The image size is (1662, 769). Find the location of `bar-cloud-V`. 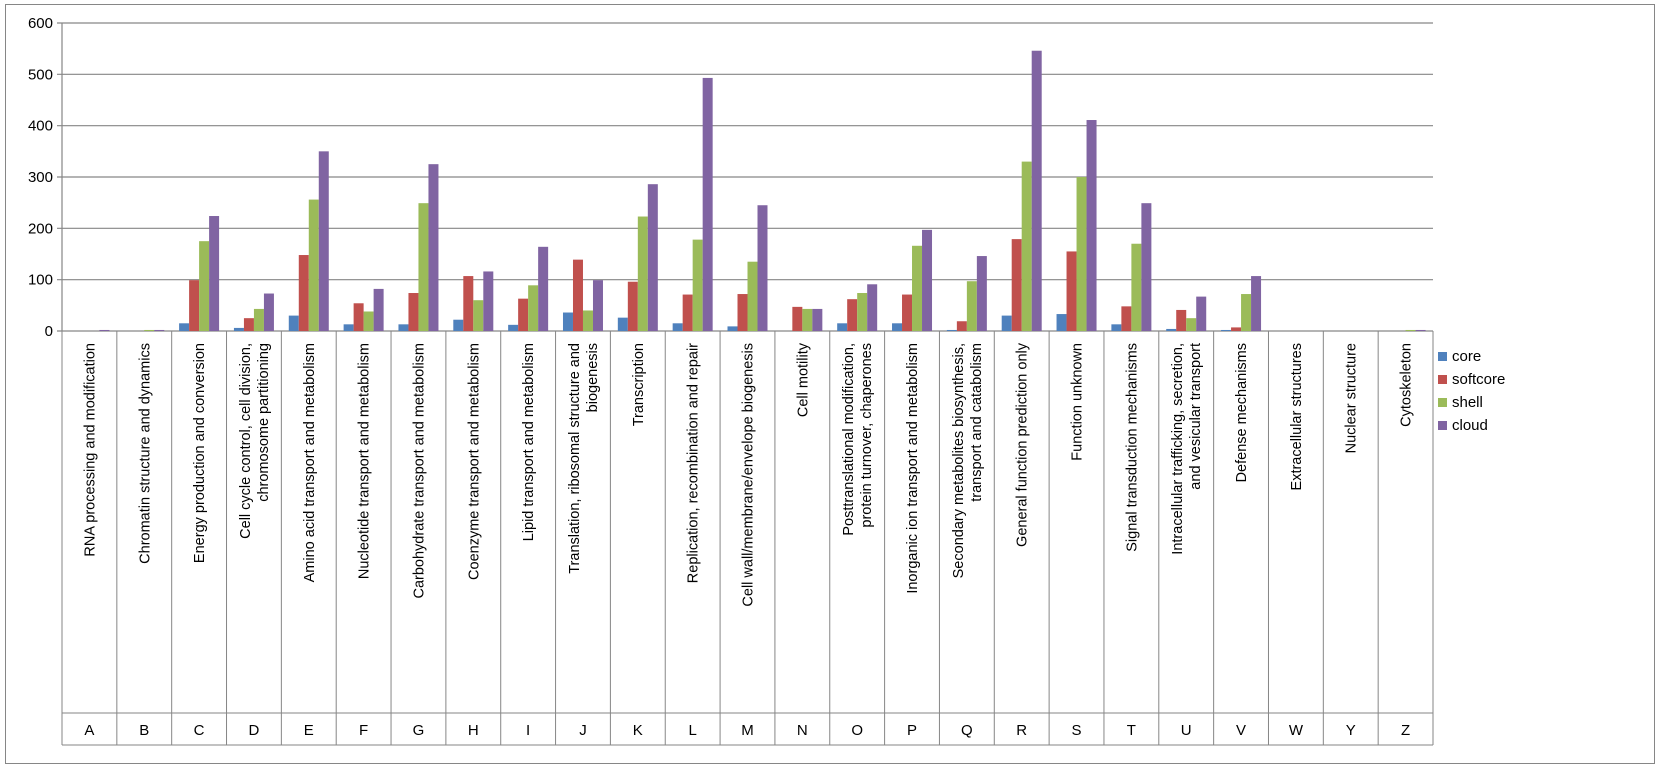

bar-cloud-V is located at coordinates (1256, 303).